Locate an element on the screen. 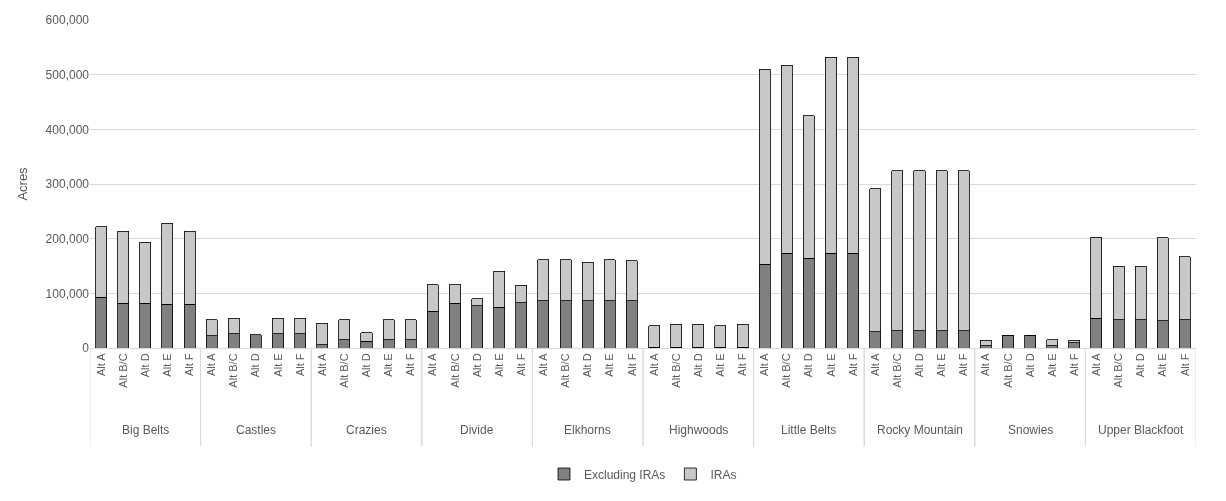  text: Divide is located at coordinates (477, 430).